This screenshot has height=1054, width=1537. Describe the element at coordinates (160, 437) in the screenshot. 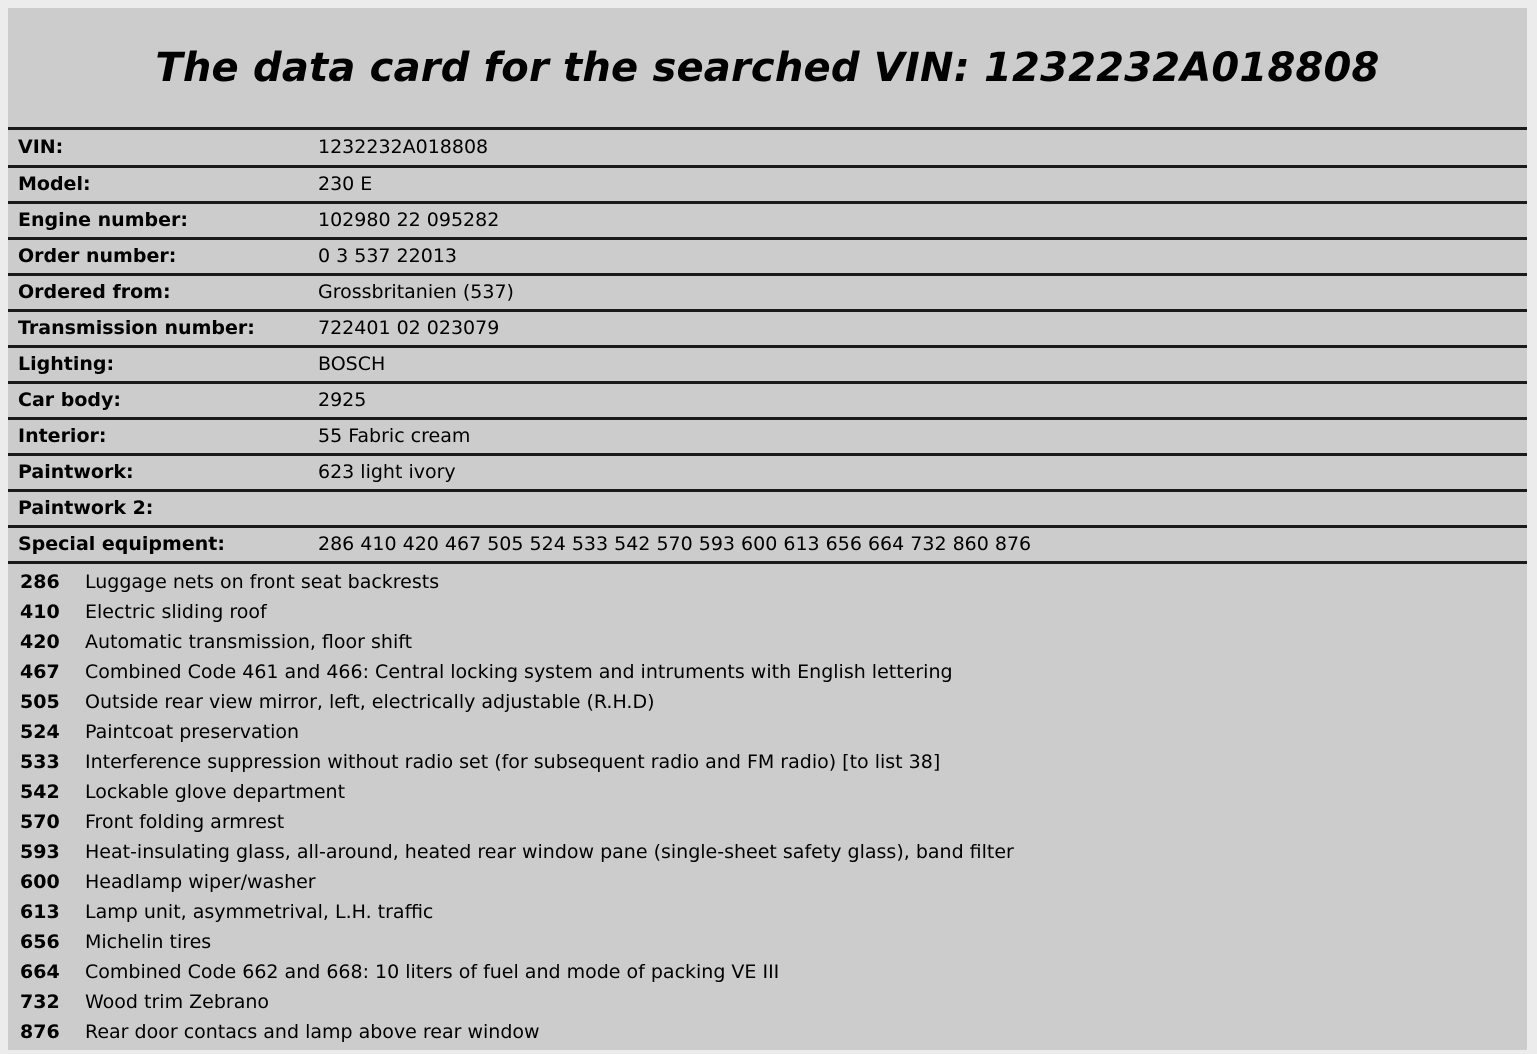

I see `spec-label-interior: Interior:` at that location.